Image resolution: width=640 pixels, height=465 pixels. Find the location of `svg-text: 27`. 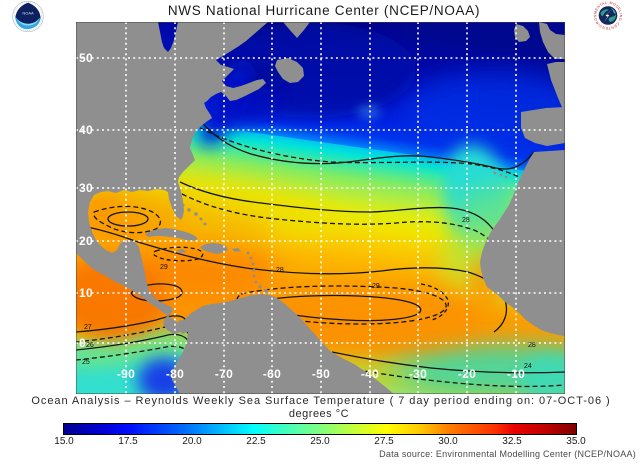

svg-text: 27 is located at coordinates (88, 327).